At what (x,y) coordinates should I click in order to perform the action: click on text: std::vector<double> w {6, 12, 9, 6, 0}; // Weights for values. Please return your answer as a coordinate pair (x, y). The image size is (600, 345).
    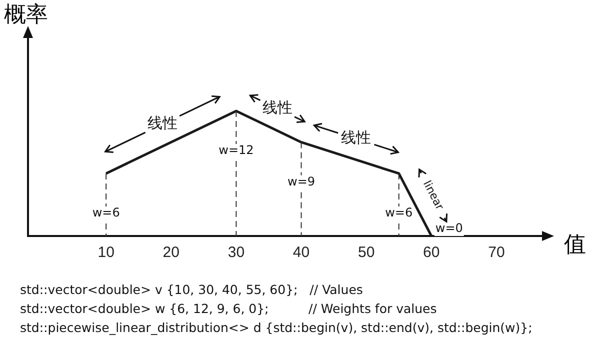
    Looking at the image, I should click on (229, 309).